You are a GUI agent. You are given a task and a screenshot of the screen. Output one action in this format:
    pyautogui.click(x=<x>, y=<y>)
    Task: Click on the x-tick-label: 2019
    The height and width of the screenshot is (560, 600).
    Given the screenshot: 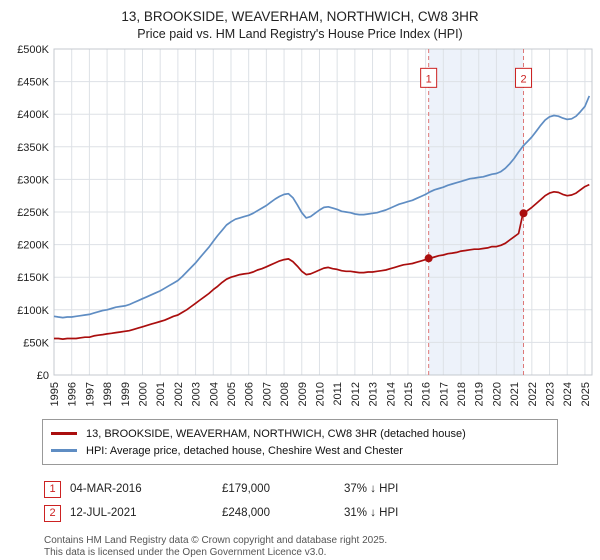 What is the action you would take?
    pyautogui.click(x=480, y=394)
    